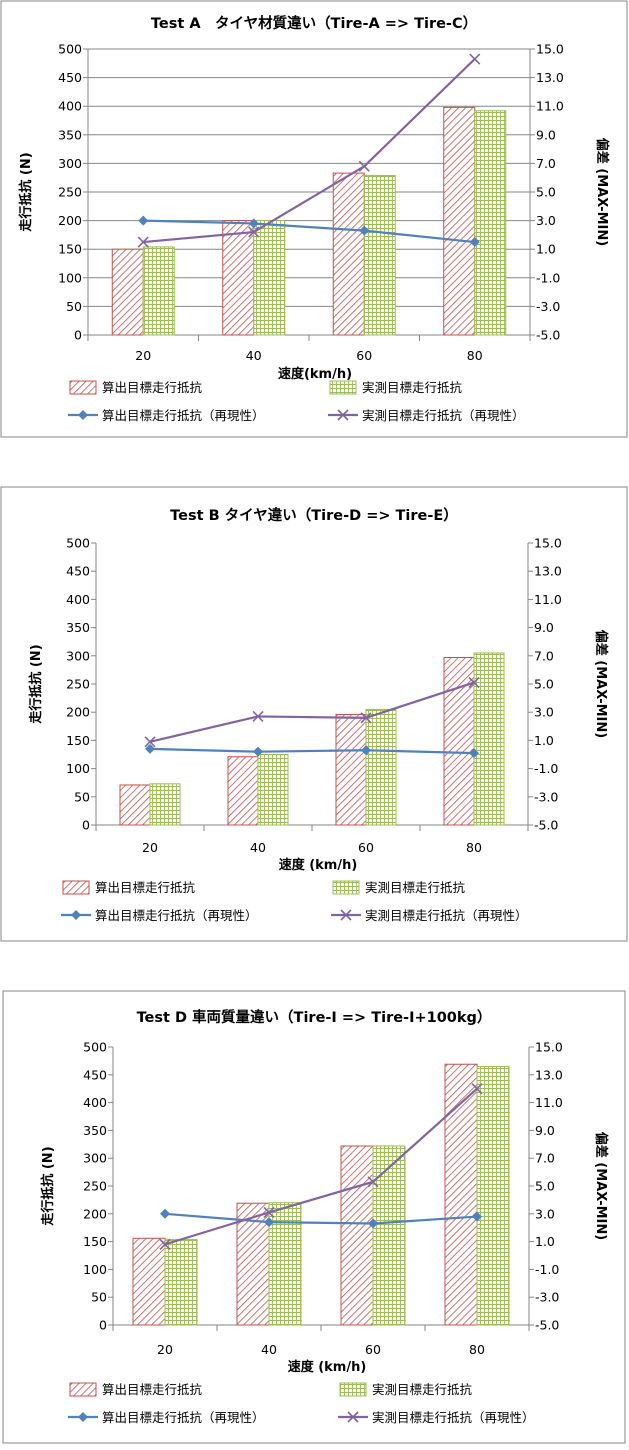  I want to click on x-tick-label: 60, so click(364, 355).